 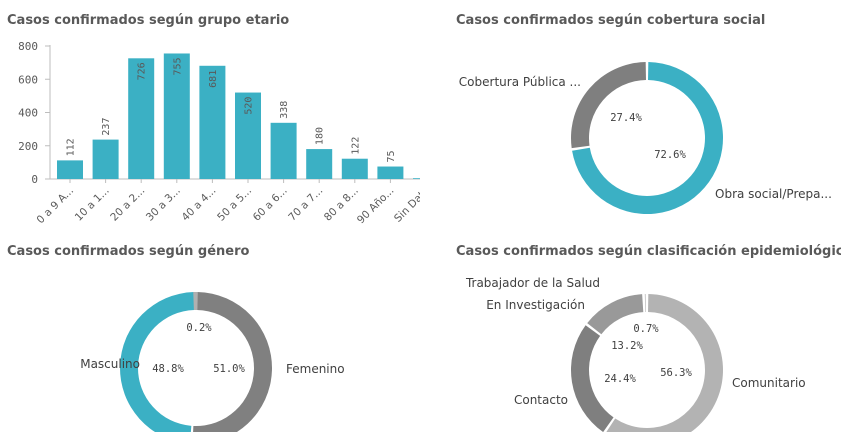 What do you see at coordinates (177, 66) in the screenshot?
I see `bar-value-label: 755` at bounding box center [177, 66].